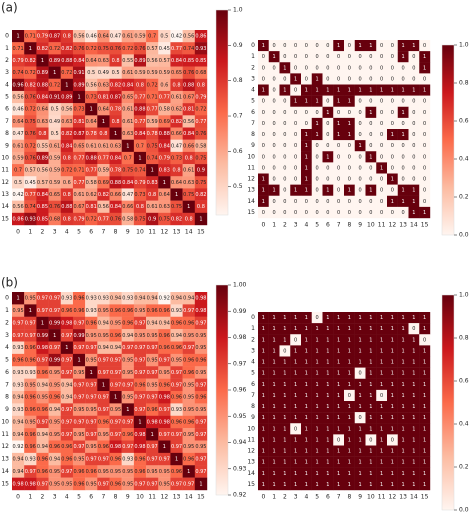 The image size is (474, 523). What do you see at coordinates (66, 207) in the screenshot?
I see `cell-label: 0.88` at bounding box center [66, 207].